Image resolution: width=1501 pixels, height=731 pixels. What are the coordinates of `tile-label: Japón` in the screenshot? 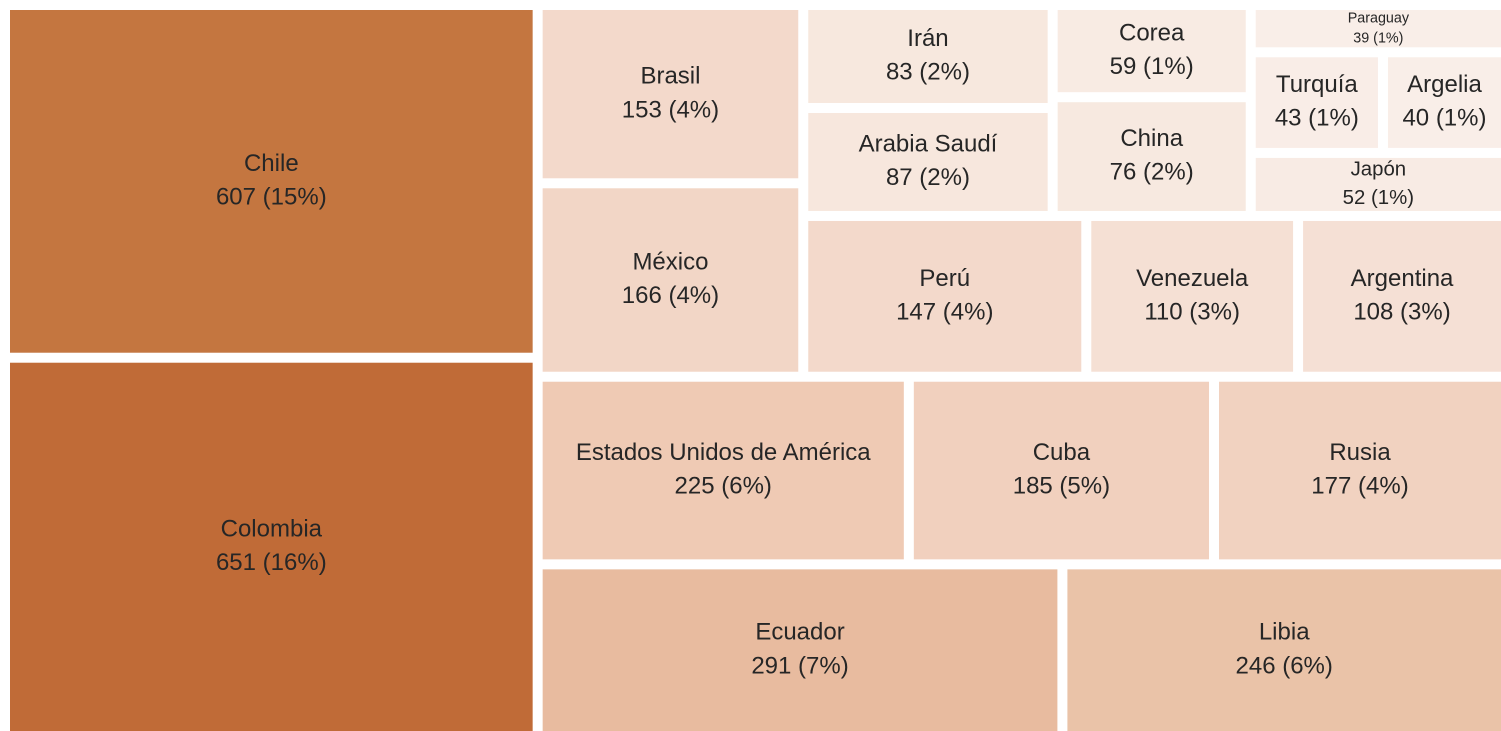 It's located at (1379, 170).